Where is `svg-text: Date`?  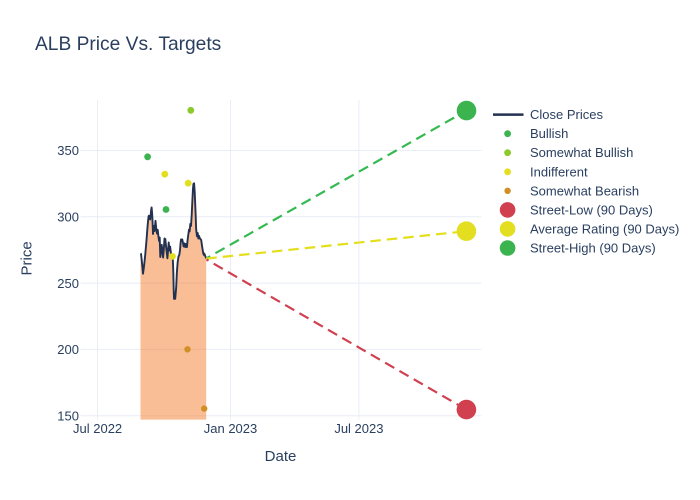
svg-text: Date is located at coordinates (281, 456).